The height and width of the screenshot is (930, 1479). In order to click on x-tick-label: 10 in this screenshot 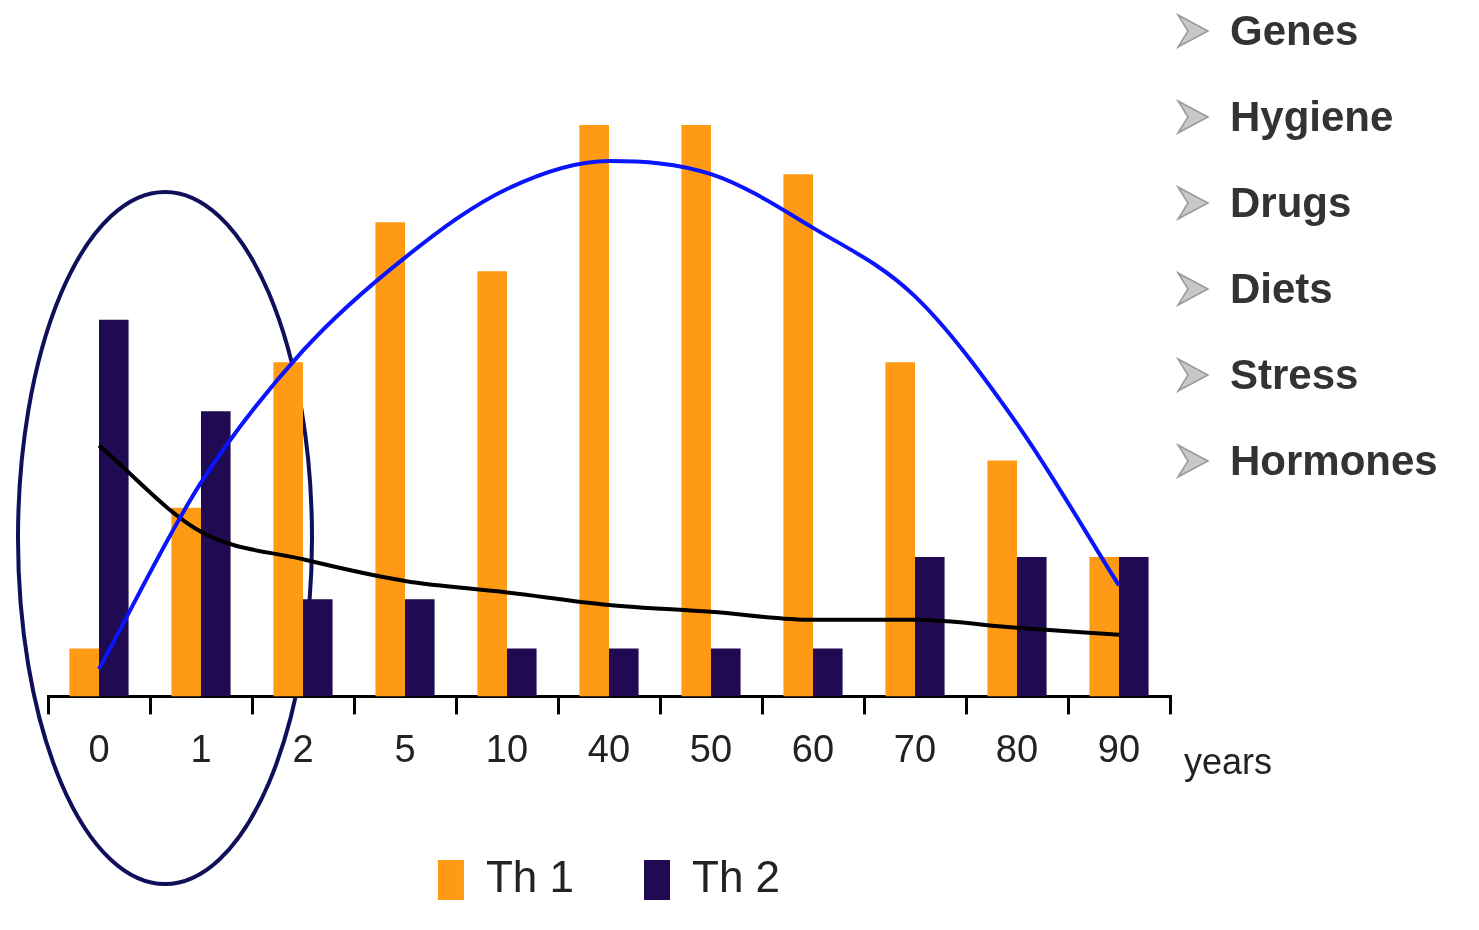, I will do `click(507, 748)`.